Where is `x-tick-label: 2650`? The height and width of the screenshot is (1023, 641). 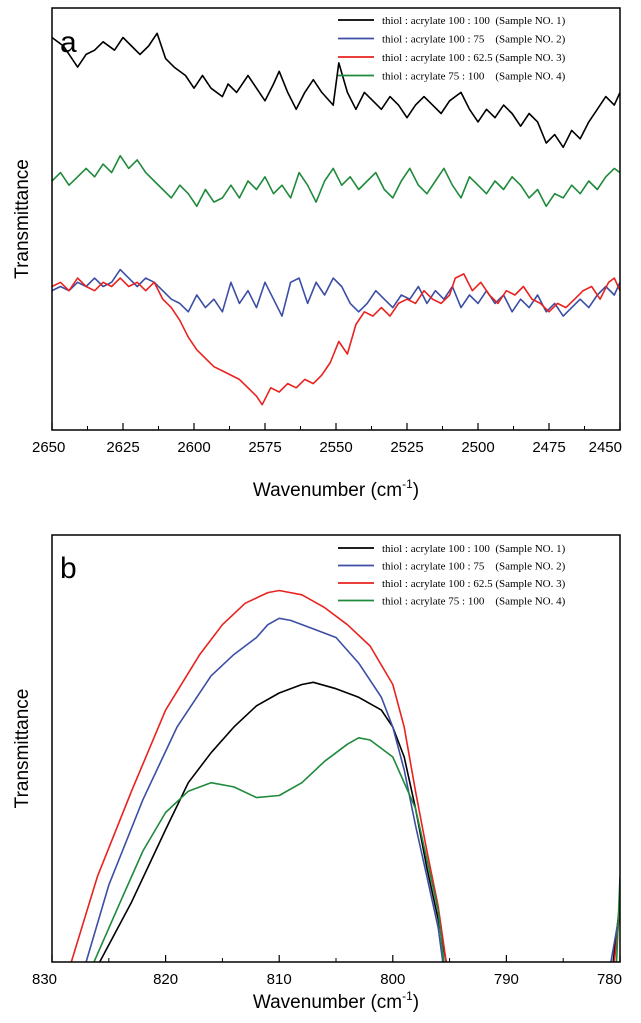 x-tick-label: 2650 is located at coordinates (48, 447).